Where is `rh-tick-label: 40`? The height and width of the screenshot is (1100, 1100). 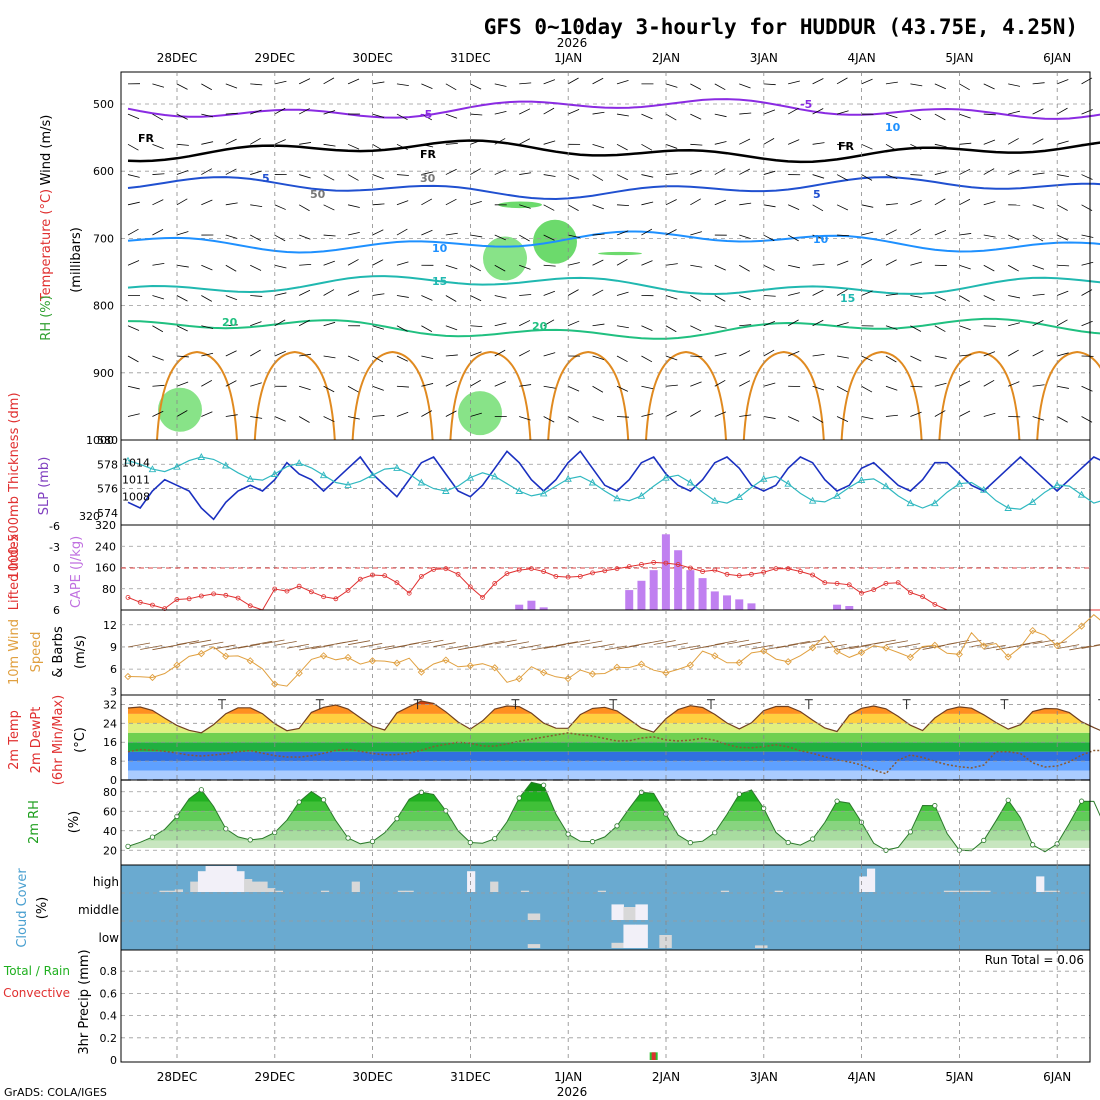
rh-tick-label: 40 is located at coordinates (110, 831).